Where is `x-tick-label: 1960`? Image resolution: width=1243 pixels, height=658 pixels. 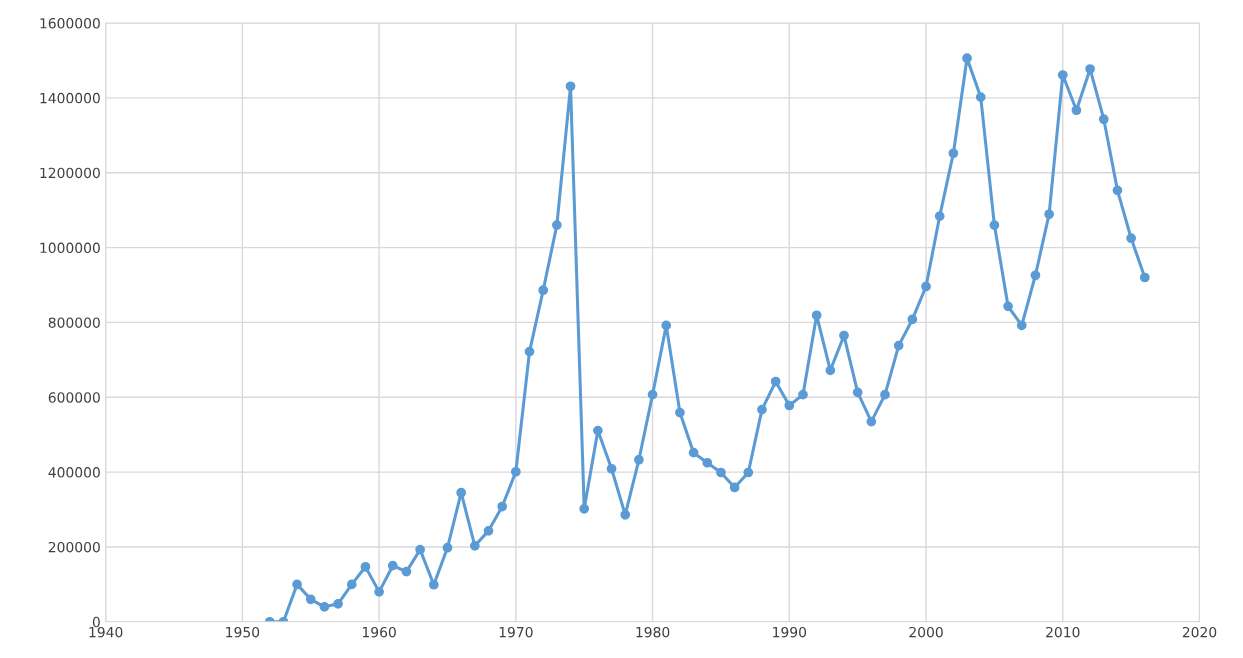 x-tick-label: 1960 is located at coordinates (379, 632).